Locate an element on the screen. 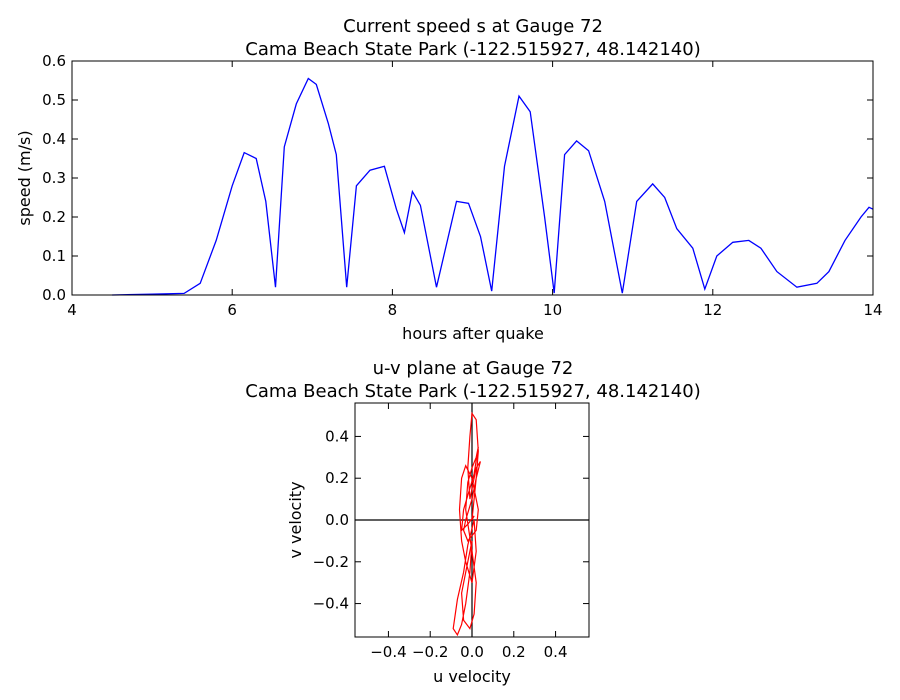  uv-chart-xtick-label: −0.4 is located at coordinates (388, 652).